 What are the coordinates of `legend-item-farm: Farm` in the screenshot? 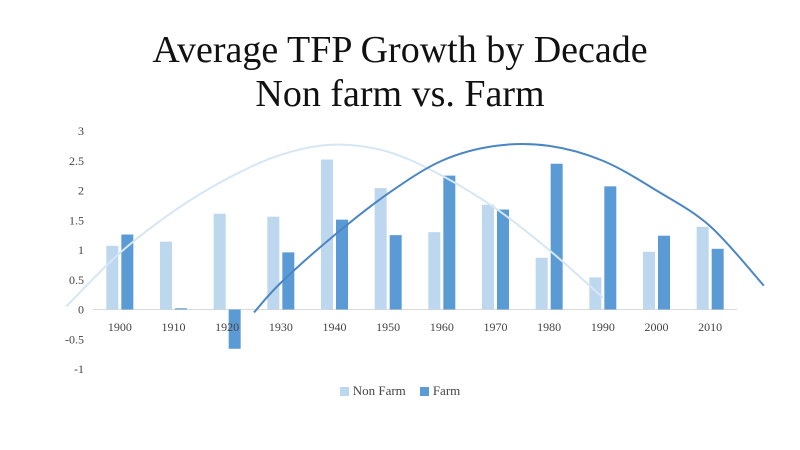 It's located at (440, 391).